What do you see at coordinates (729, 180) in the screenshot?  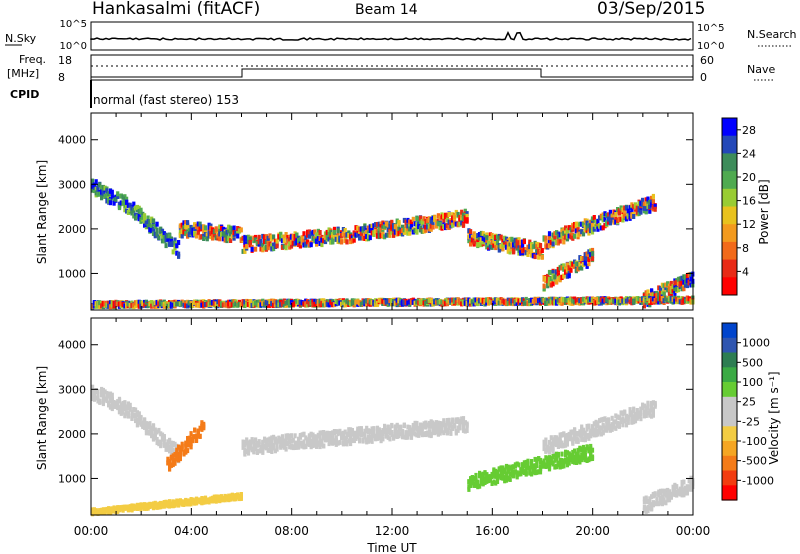 I see `colorbar-segment` at bounding box center [729, 180].